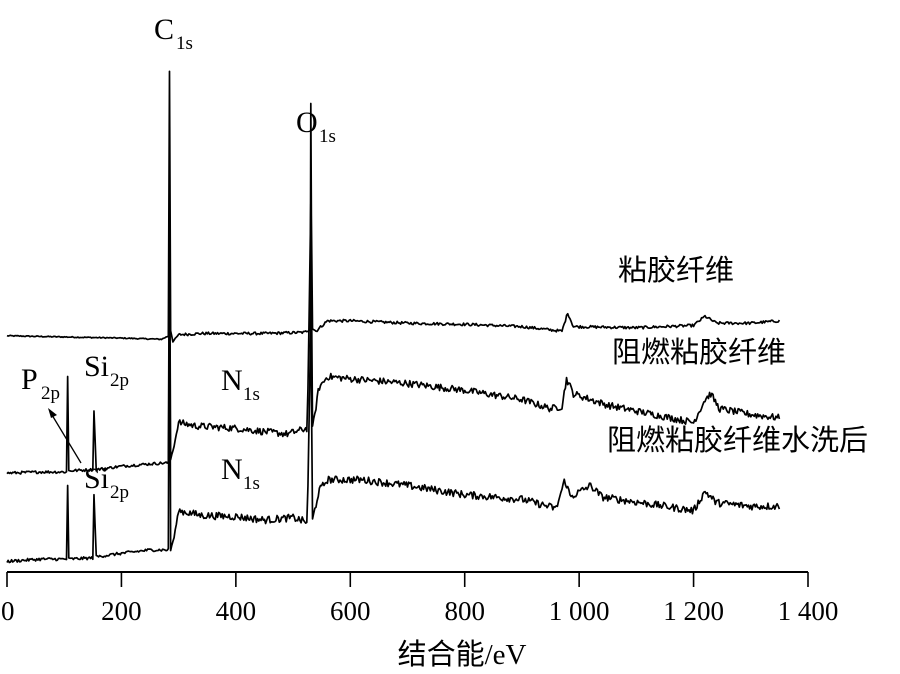 Image resolution: width=900 pixels, height=674 pixels. I want to click on peak-annotation-o1s: O 1s, so click(316, 126).